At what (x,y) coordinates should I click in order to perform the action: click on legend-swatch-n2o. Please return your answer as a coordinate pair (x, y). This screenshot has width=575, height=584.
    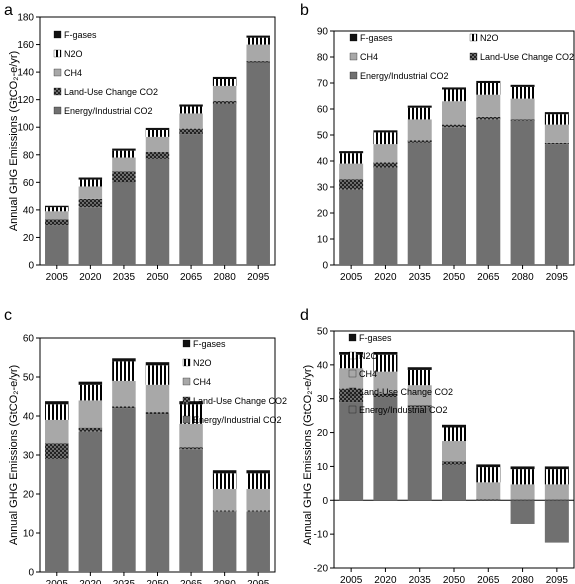
    Looking at the image, I should click on (352, 355).